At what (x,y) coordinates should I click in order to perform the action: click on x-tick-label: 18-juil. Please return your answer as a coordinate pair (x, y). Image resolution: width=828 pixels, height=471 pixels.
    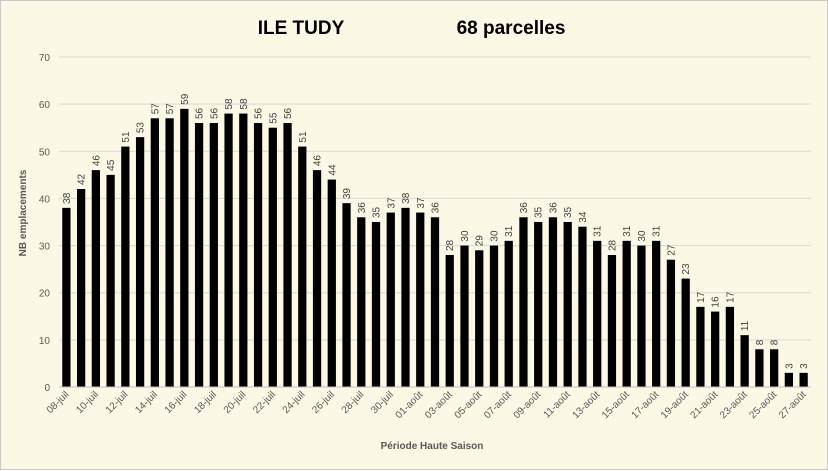
    Looking at the image, I should click on (205, 402).